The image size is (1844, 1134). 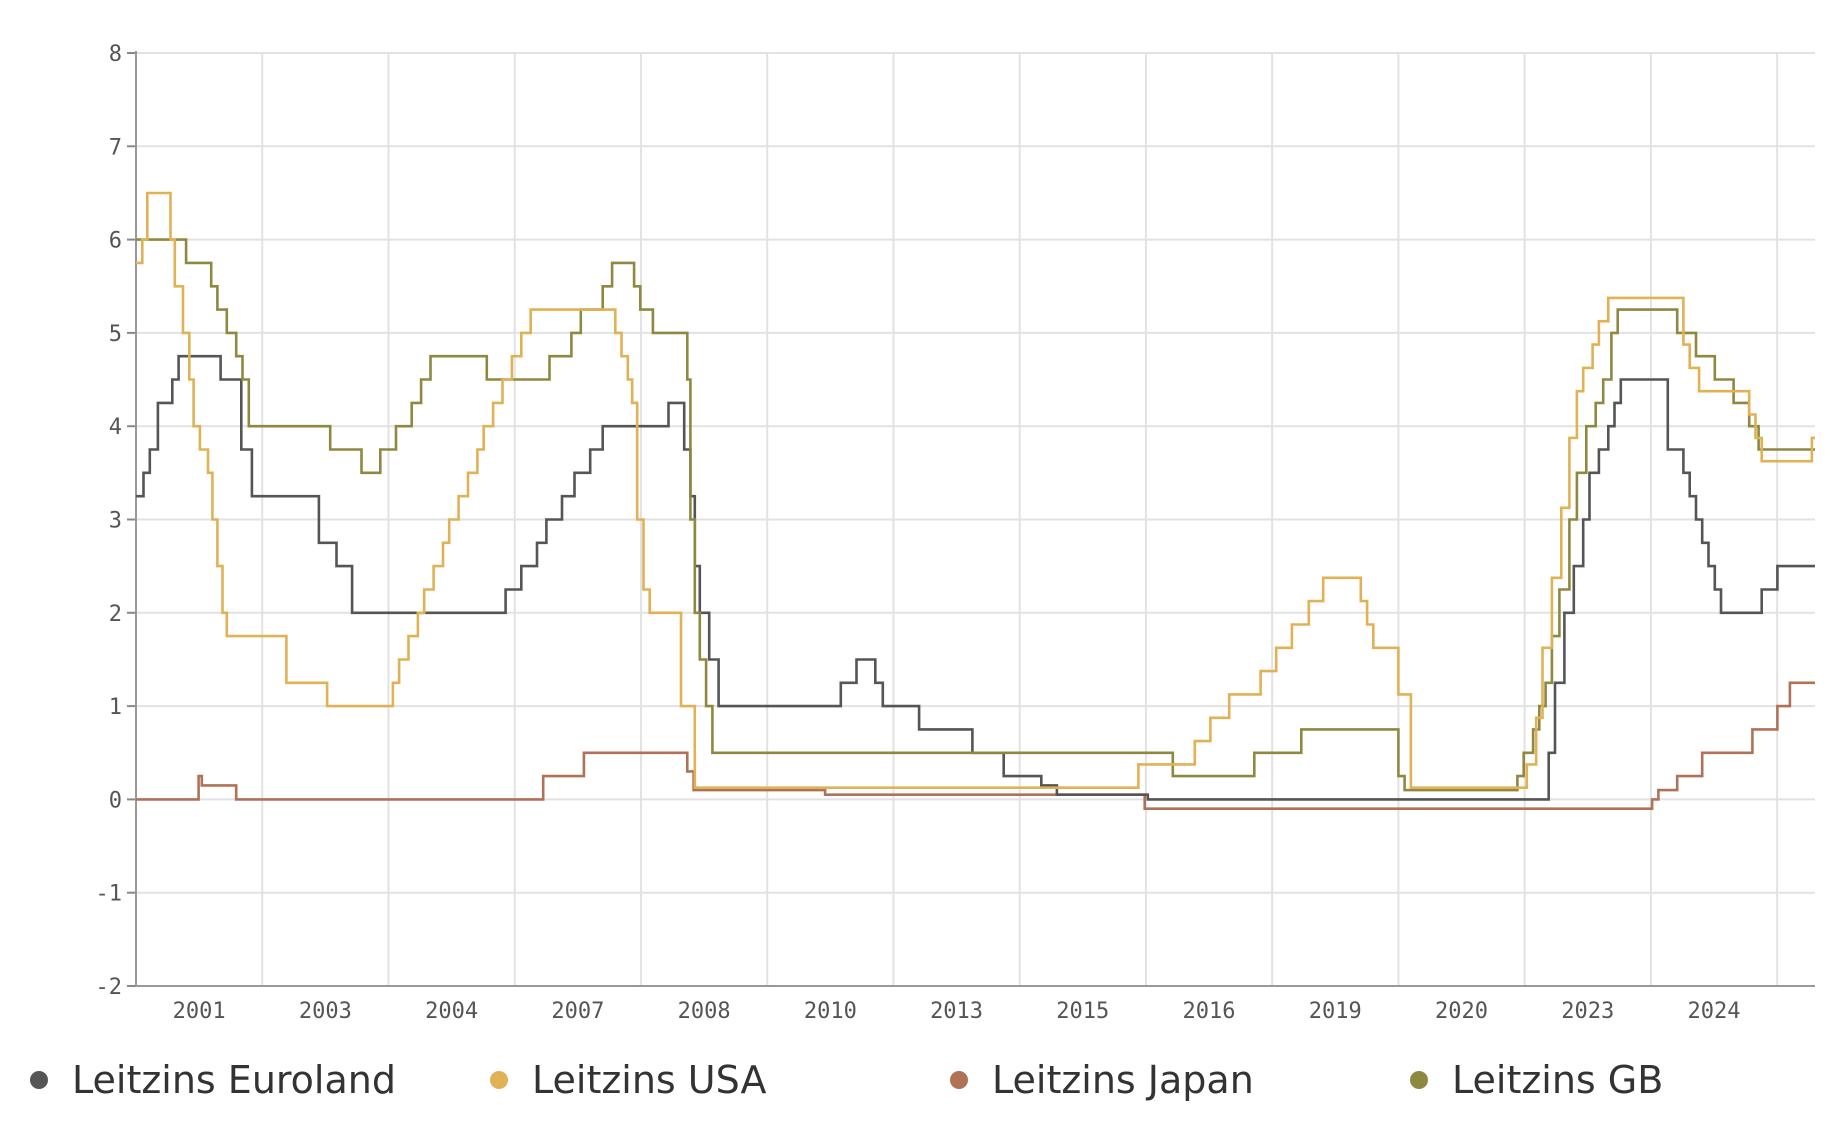 I want to click on legend-item-euroland: Leitzins Euroland, so click(x=213, y=1080).